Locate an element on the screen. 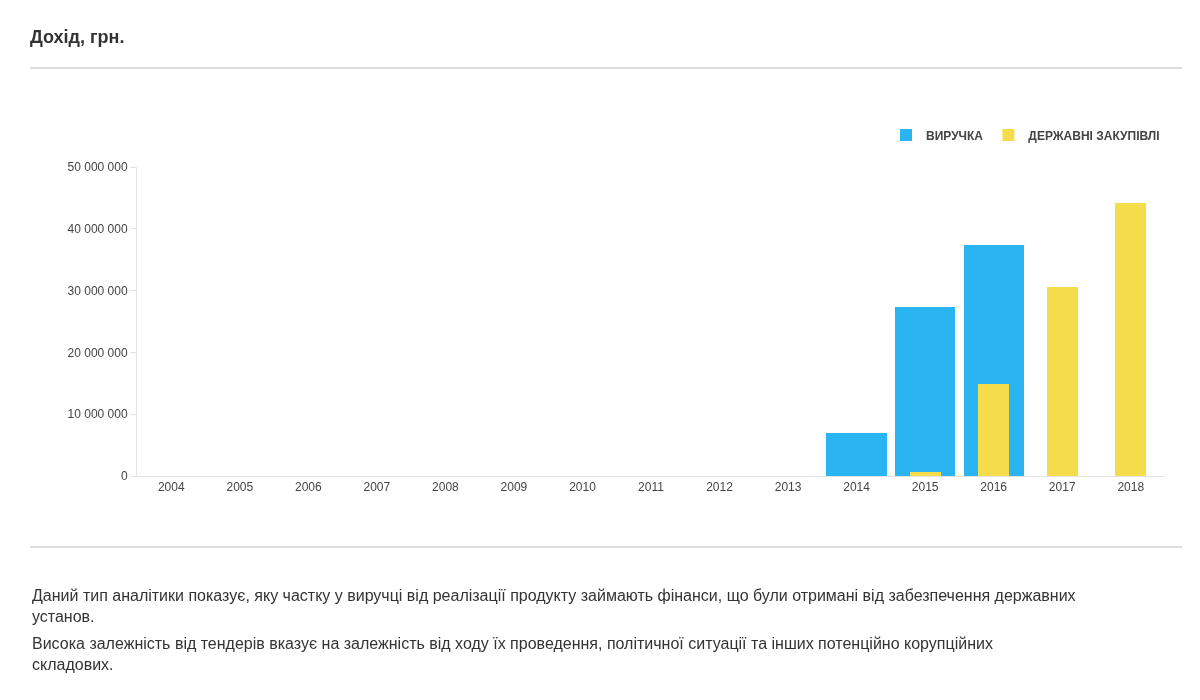 The height and width of the screenshot is (700, 1200). x-tick-label: 2011 is located at coordinates (651, 487).